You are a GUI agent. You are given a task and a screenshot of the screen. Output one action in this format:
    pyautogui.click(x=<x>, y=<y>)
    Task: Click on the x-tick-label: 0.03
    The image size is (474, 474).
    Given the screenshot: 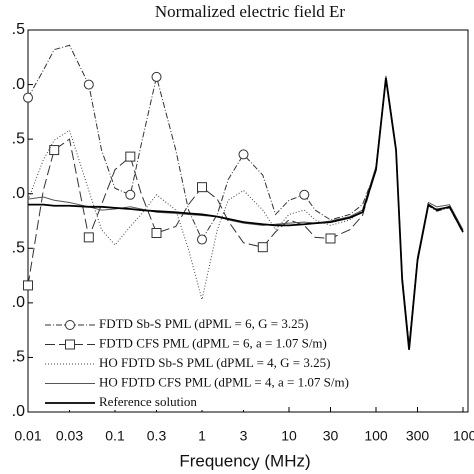 What is the action you would take?
    pyautogui.click(x=69, y=436)
    